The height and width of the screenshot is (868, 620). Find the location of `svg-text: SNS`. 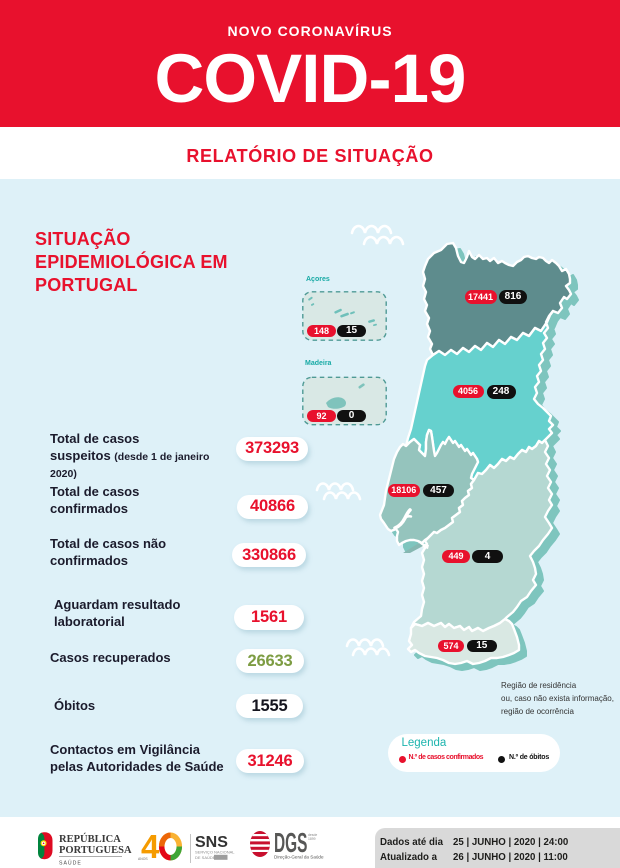

svg-text: SNS is located at coordinates (211, 842).